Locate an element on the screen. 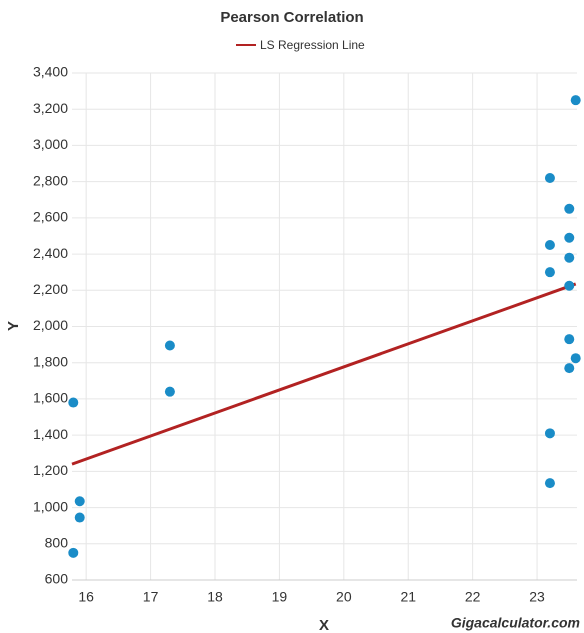 The image size is (584, 633). y-tick-label: 1,000 is located at coordinates (50, 506).